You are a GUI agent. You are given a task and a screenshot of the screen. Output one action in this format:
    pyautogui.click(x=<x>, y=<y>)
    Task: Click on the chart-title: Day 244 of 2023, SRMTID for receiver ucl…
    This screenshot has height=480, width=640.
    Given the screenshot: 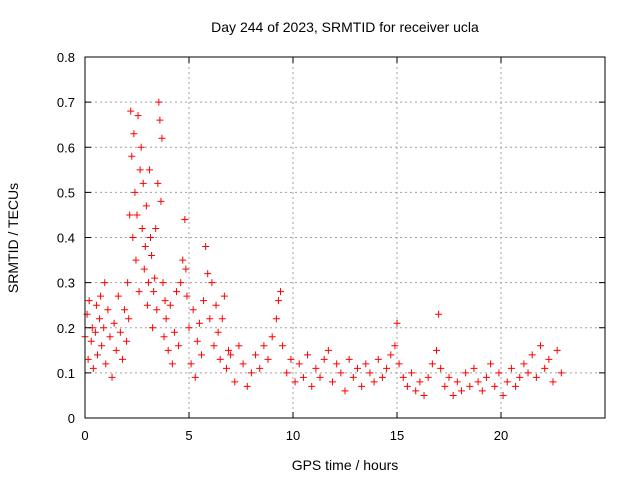 What is the action you would take?
    pyautogui.click(x=345, y=27)
    